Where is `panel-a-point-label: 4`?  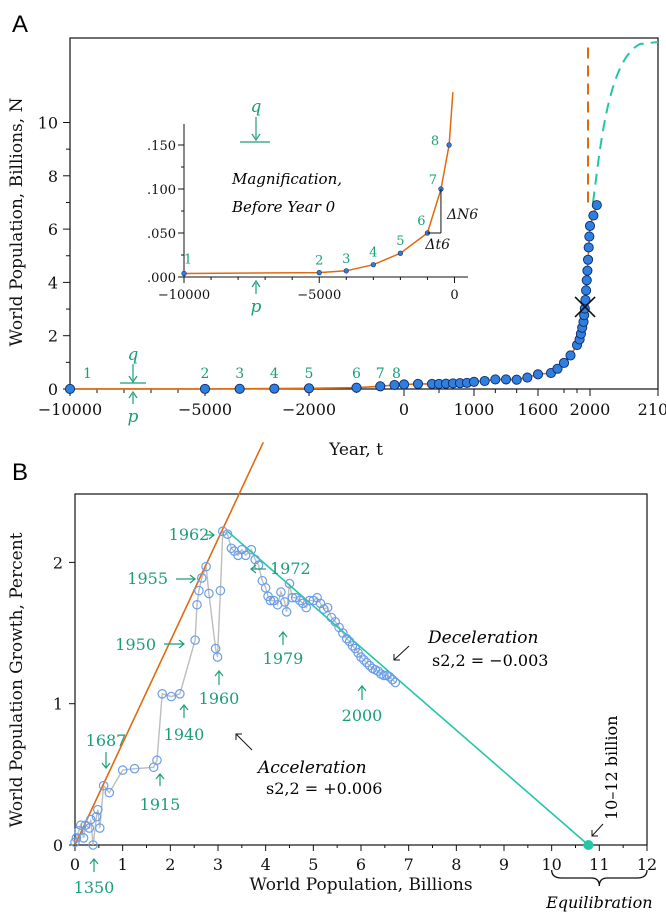
panel-a-point-label: 4 is located at coordinates (274, 374).